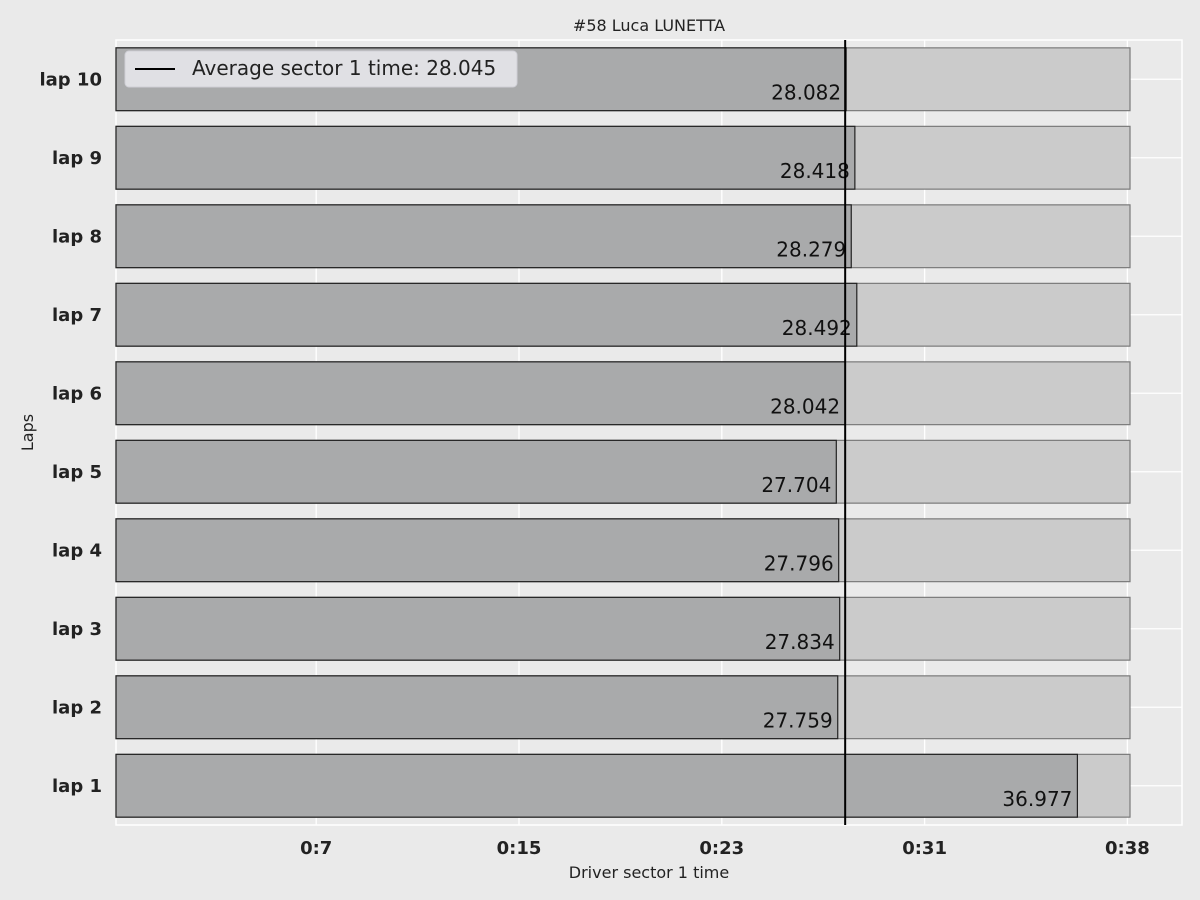 The image size is (1200, 900). I want to click on x-tick-label: 0:38, so click(1127, 848).